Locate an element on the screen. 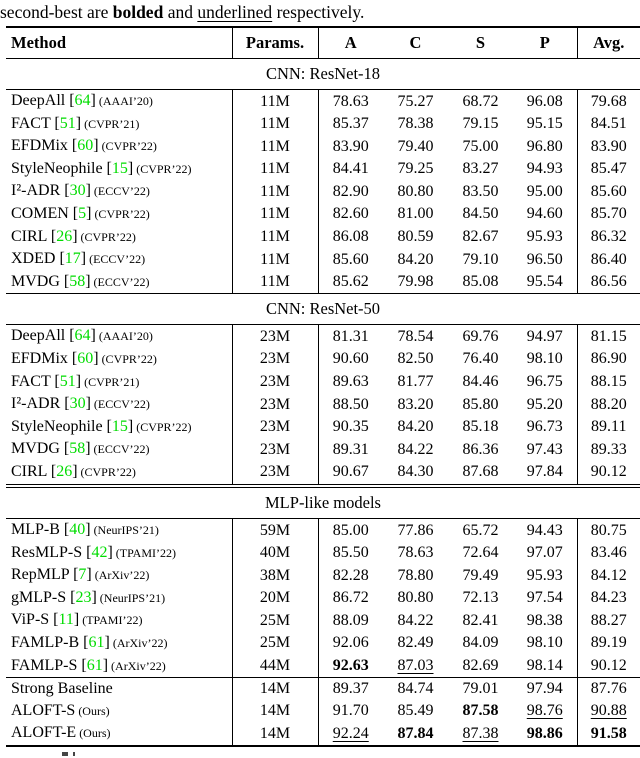  cell-avg: 84.12 is located at coordinates (608, 575).